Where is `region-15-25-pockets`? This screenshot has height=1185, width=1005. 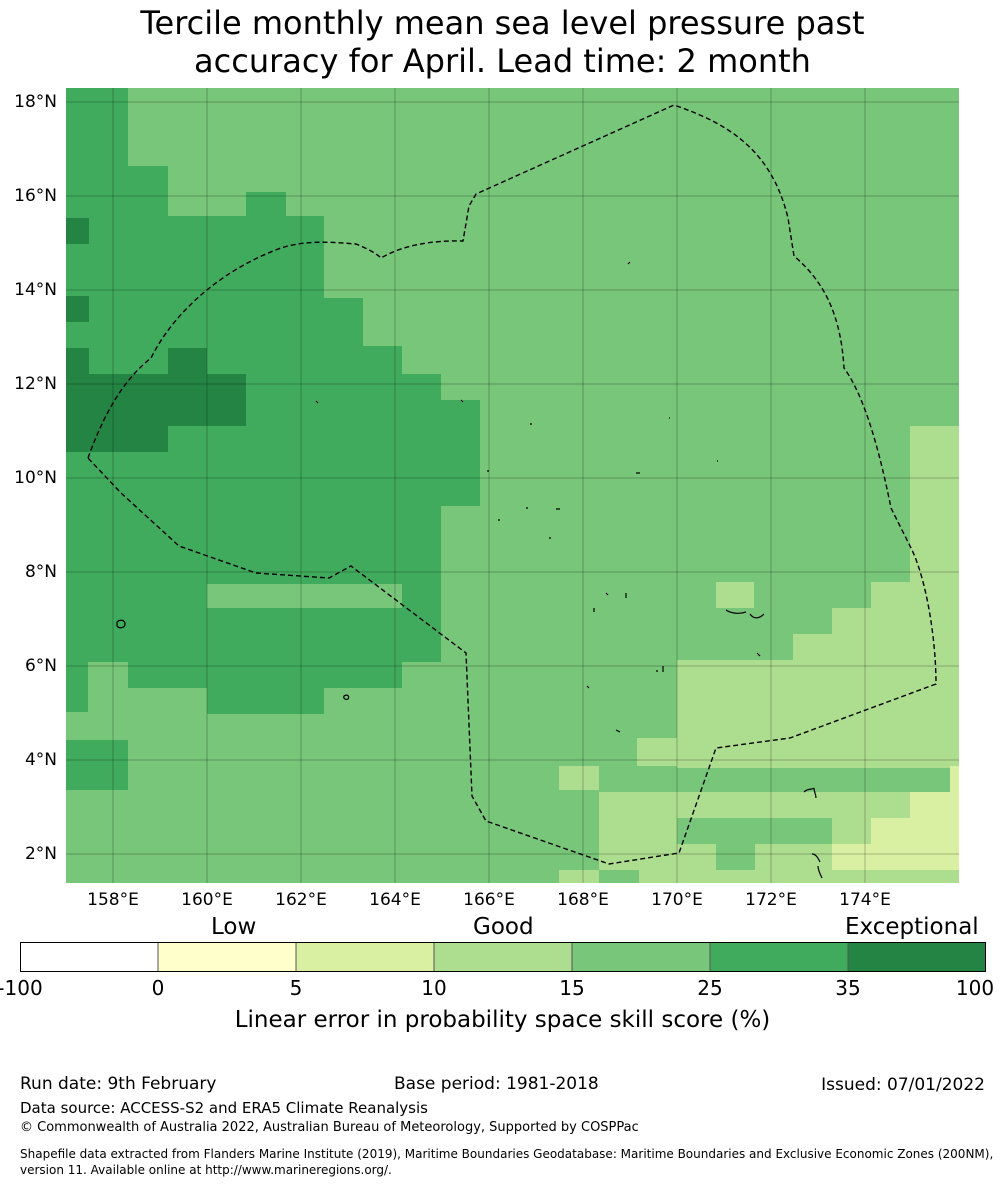 region-15-25-pockets is located at coordinates (695, 824).